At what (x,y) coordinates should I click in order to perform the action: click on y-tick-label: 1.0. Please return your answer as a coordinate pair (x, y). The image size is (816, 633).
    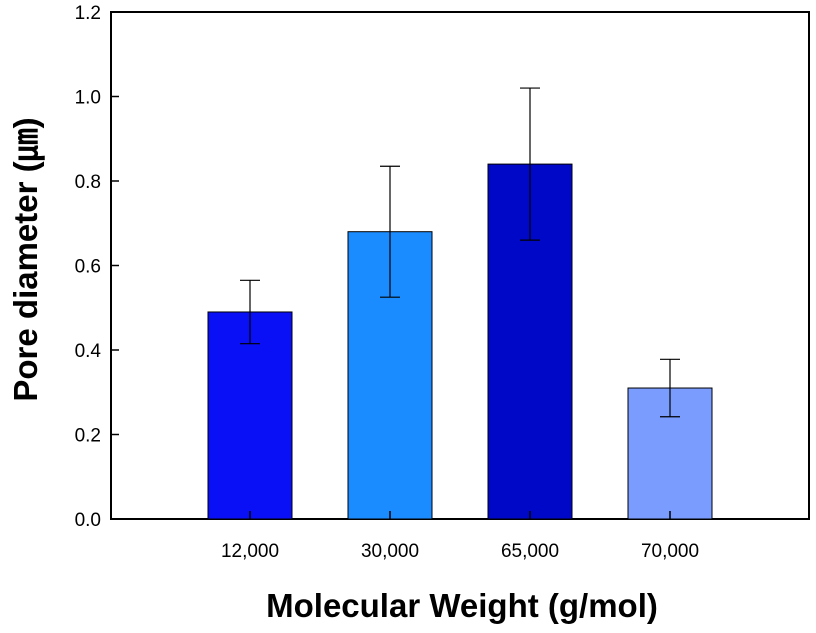
    Looking at the image, I should click on (88, 98).